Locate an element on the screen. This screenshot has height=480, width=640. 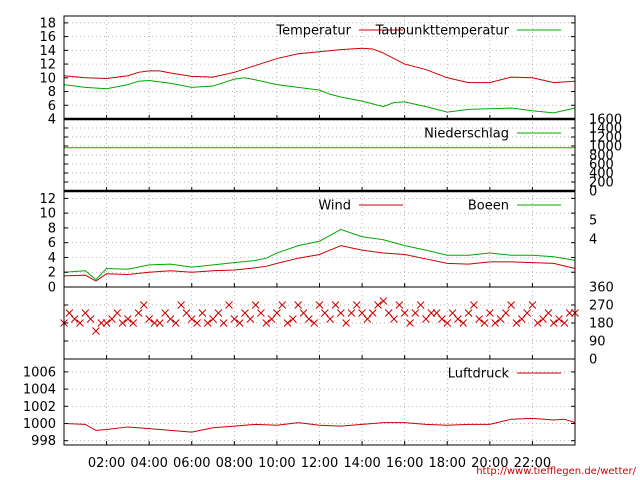
x-tick-label: 16:00 is located at coordinates (404, 463).